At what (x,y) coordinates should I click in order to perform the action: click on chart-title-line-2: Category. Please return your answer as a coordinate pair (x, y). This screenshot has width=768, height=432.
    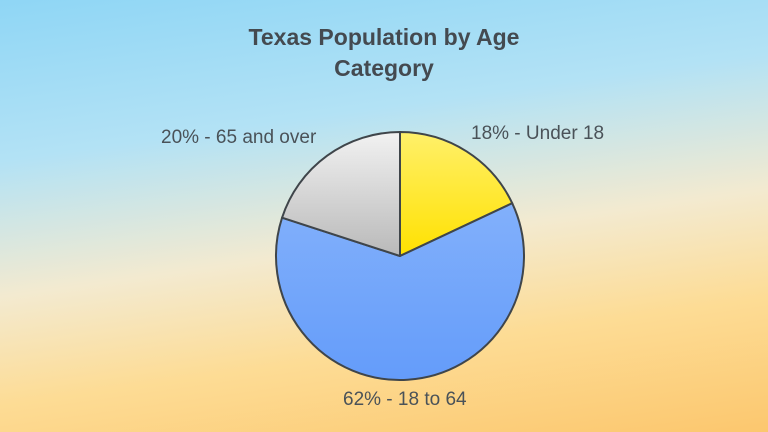
    Looking at the image, I should click on (384, 68).